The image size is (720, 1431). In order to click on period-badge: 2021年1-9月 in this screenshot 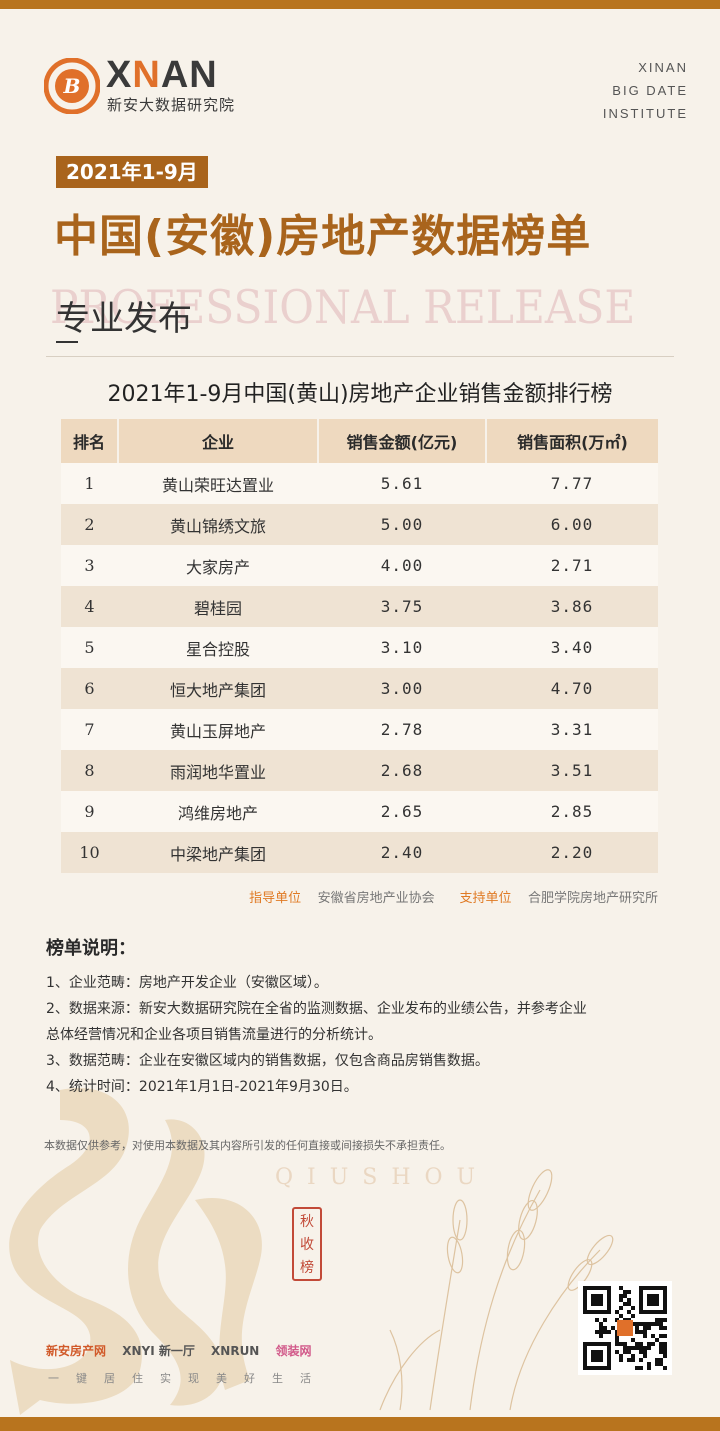, I will do `click(132, 172)`.